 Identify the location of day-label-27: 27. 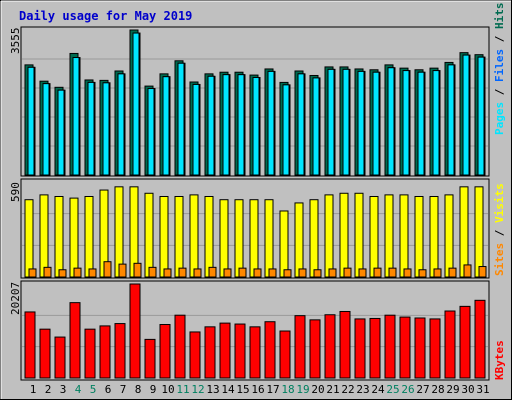
(422, 389).